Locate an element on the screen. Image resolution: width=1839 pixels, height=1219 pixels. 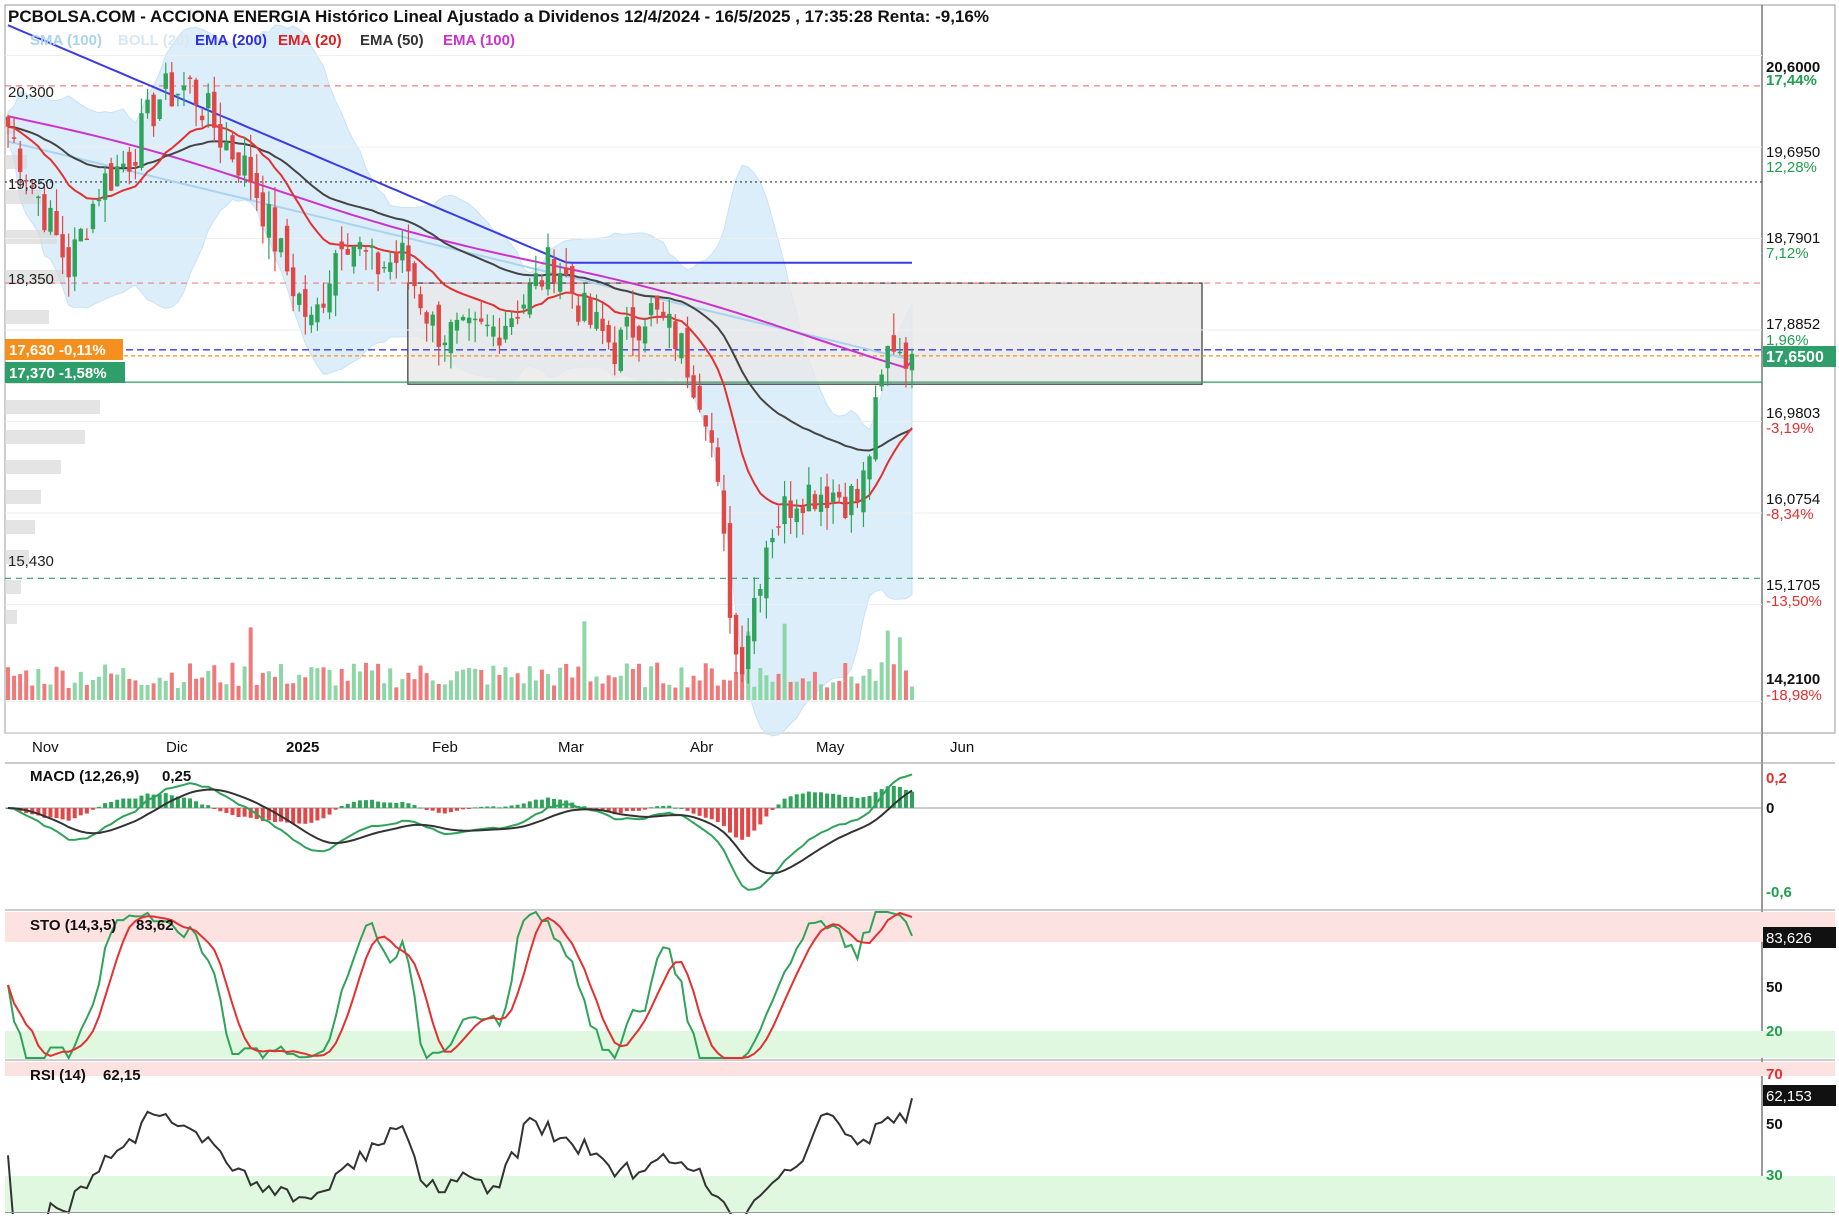
macd-signal-line is located at coordinates (460, 831).